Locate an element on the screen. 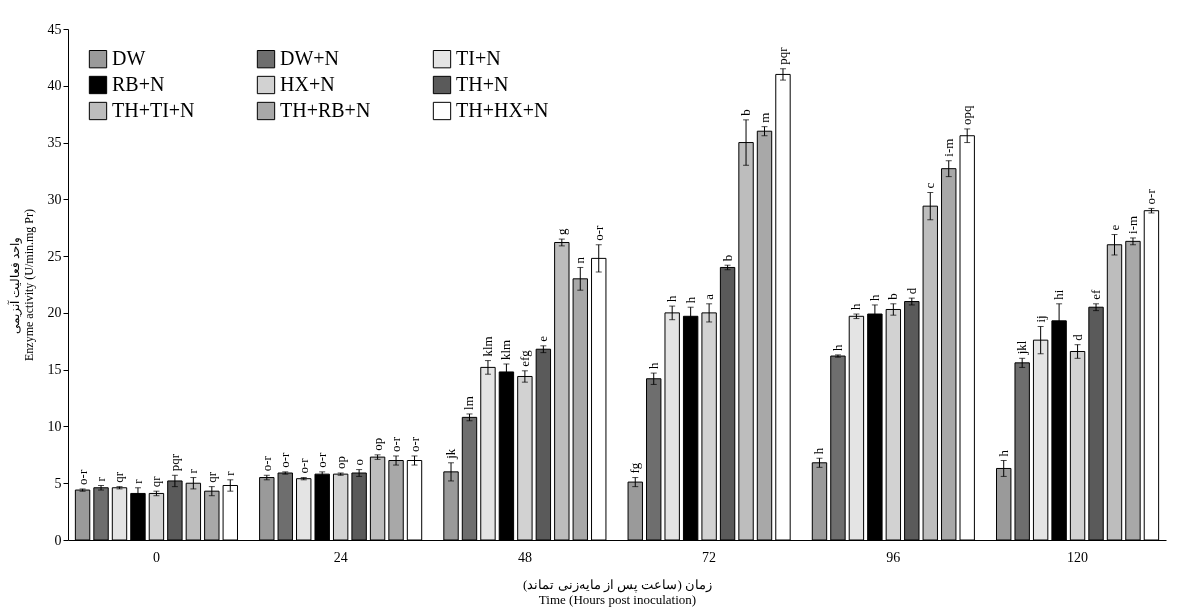 The image size is (1192, 612). y-tick-label: 10 is located at coordinates (54, 426).